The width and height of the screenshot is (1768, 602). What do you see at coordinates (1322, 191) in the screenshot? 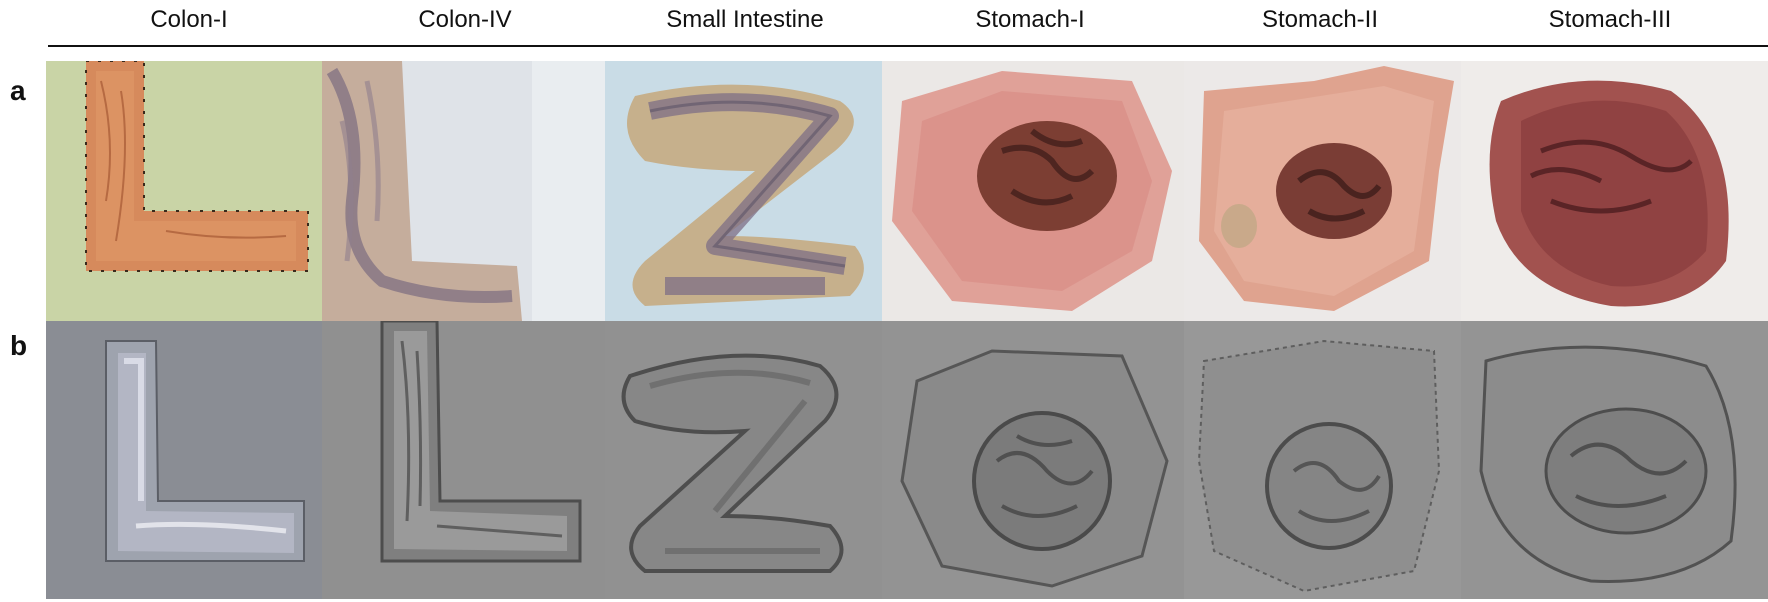
I see `photo-stomach-ii` at bounding box center [1322, 191].